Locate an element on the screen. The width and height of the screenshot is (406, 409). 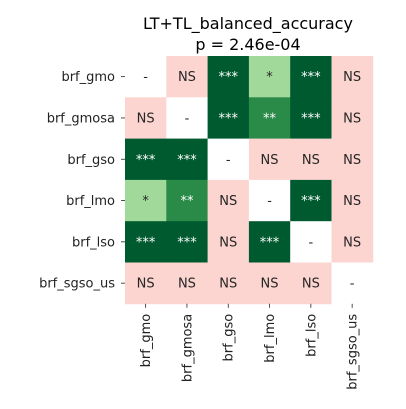
row-tick-label: brf_lso is located at coordinates (93, 242).